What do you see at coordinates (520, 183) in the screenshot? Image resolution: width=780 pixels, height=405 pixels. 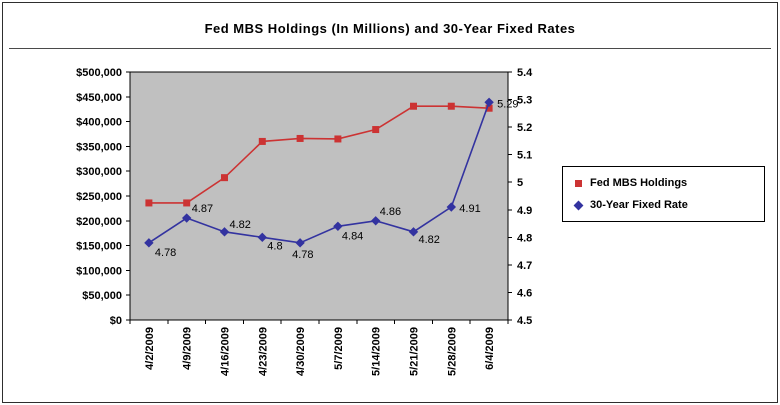 I see `right-axis-tick-label: 5` at bounding box center [520, 183].